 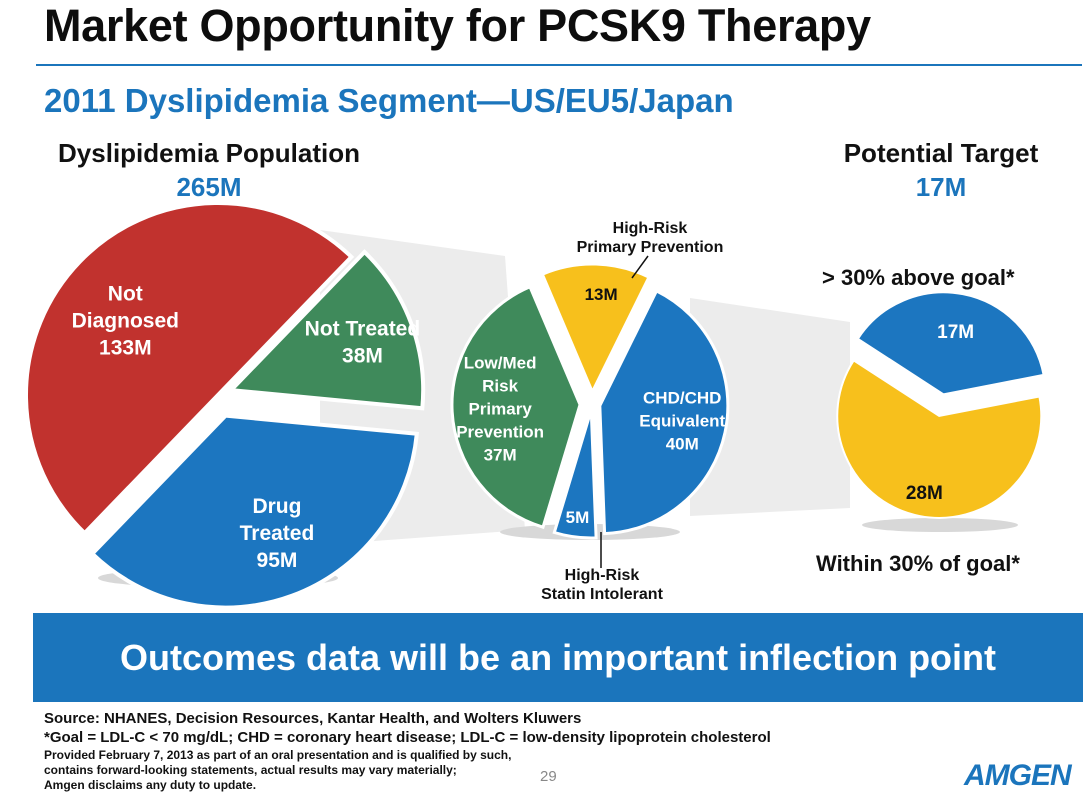 I want to click on pie3-total: 17M, so click(x=941, y=187).